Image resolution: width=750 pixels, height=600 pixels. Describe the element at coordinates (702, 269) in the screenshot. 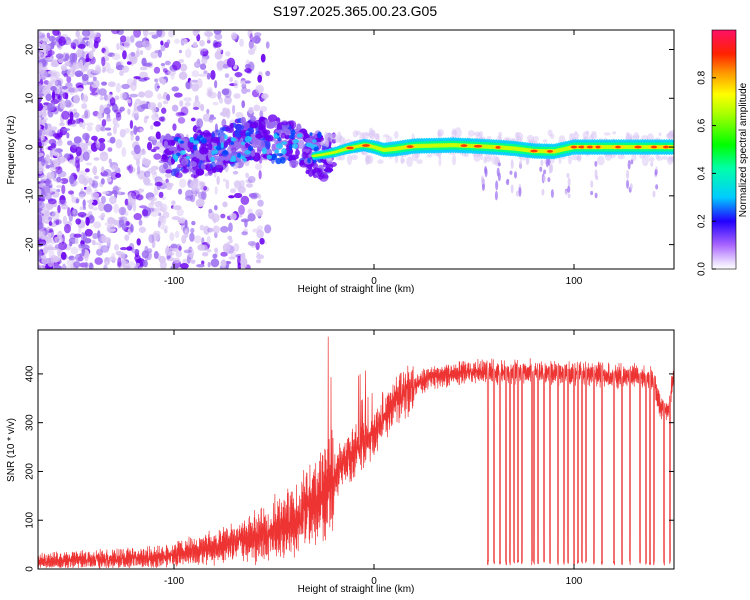

I see `colorbar-tick-label: 0.0` at that location.